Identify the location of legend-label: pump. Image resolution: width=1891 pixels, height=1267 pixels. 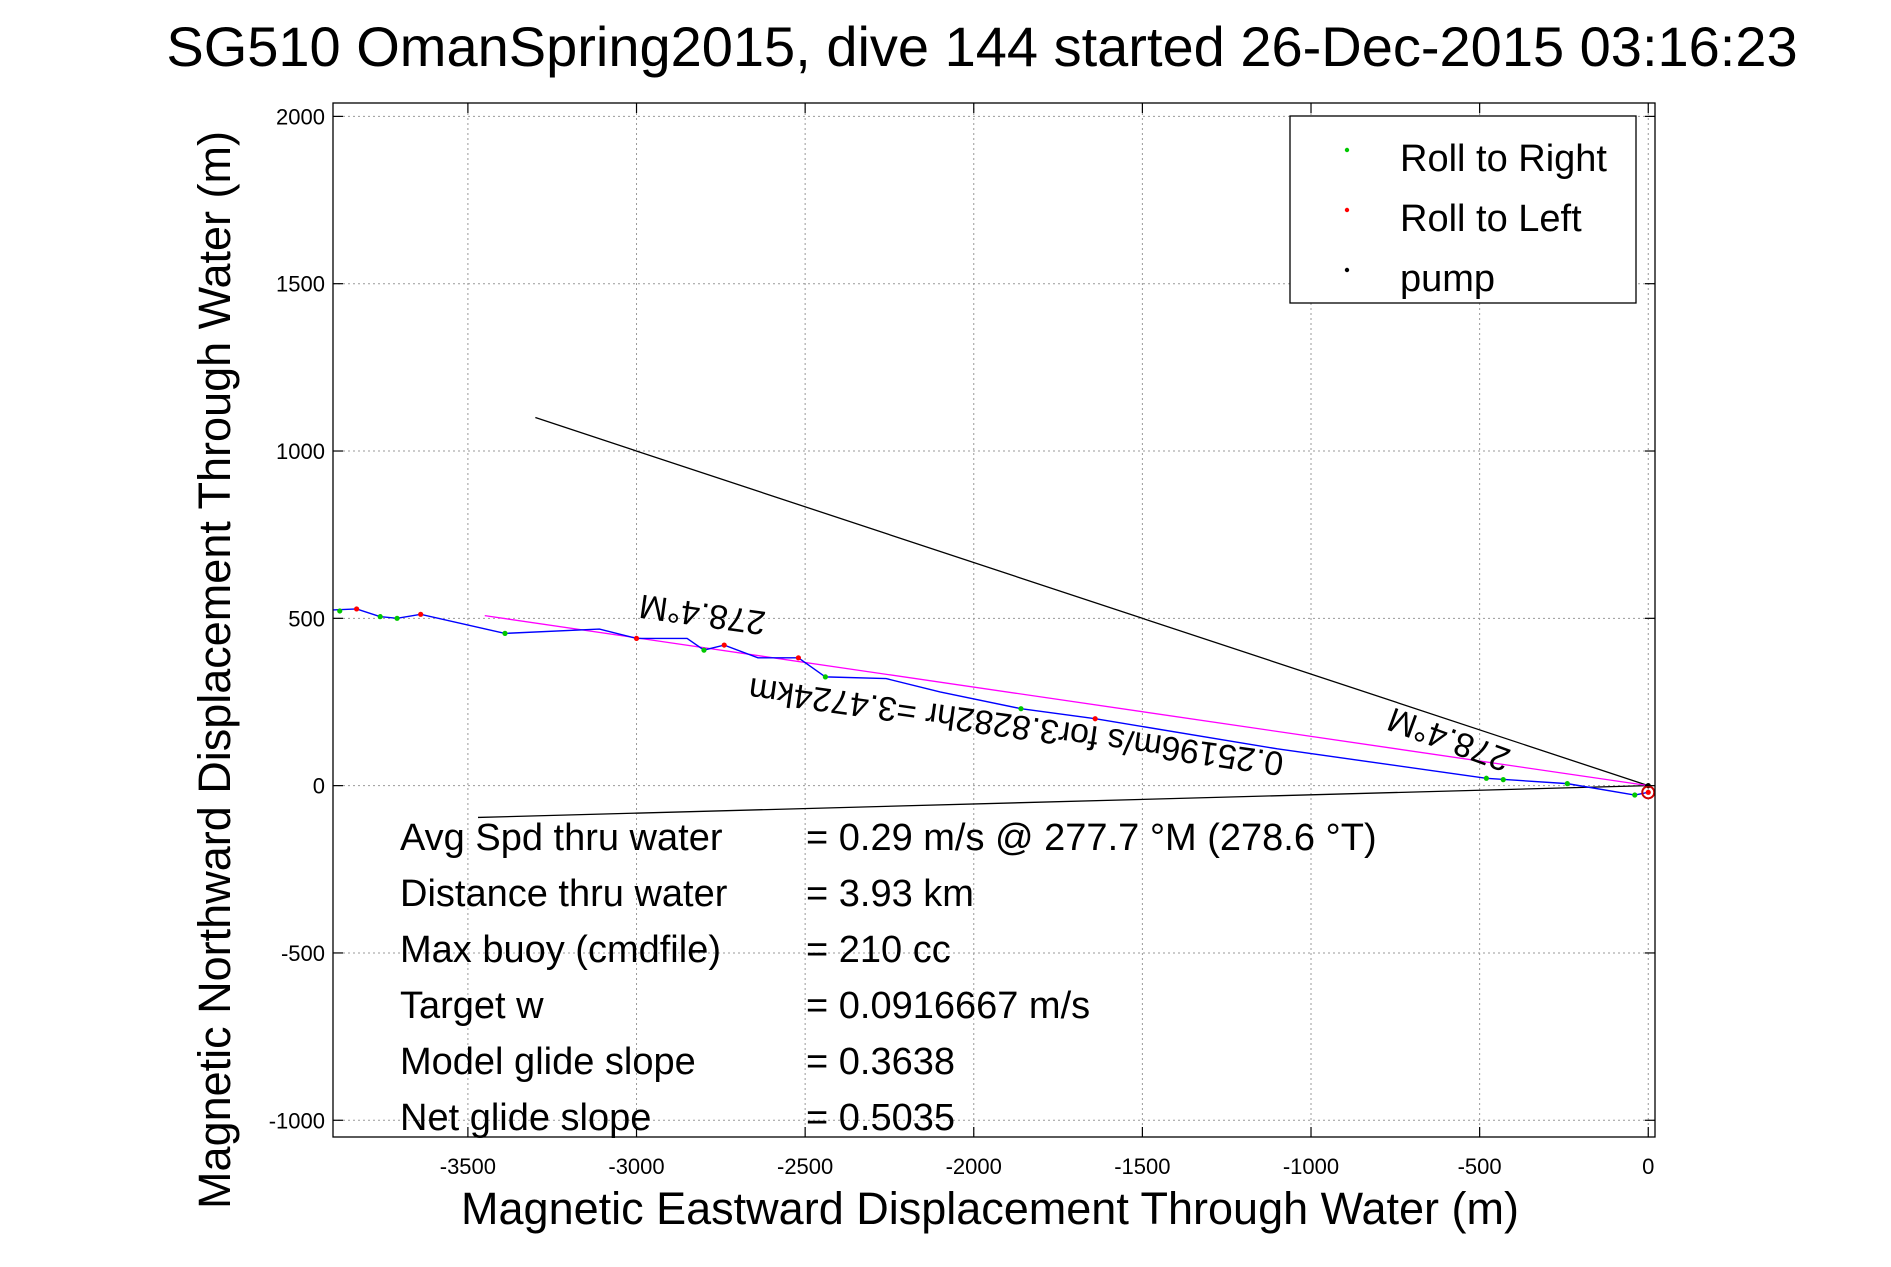
(1447, 279).